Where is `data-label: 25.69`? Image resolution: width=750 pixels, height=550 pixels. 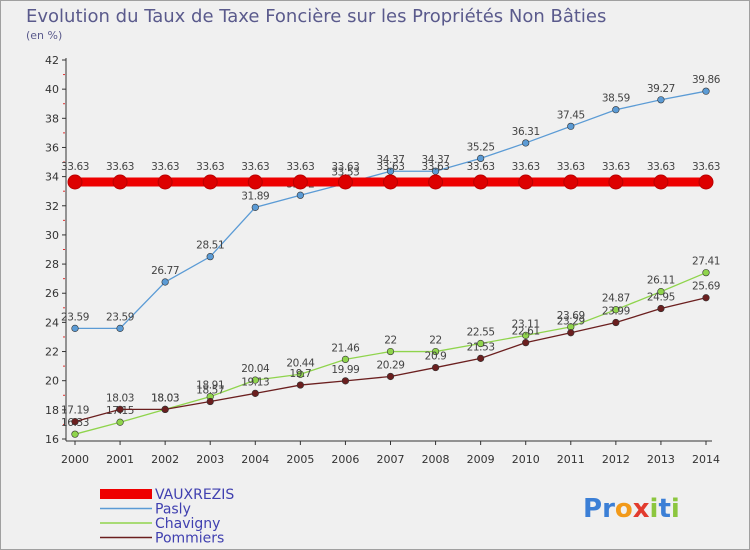
data-label: 25.69 is located at coordinates (706, 287).